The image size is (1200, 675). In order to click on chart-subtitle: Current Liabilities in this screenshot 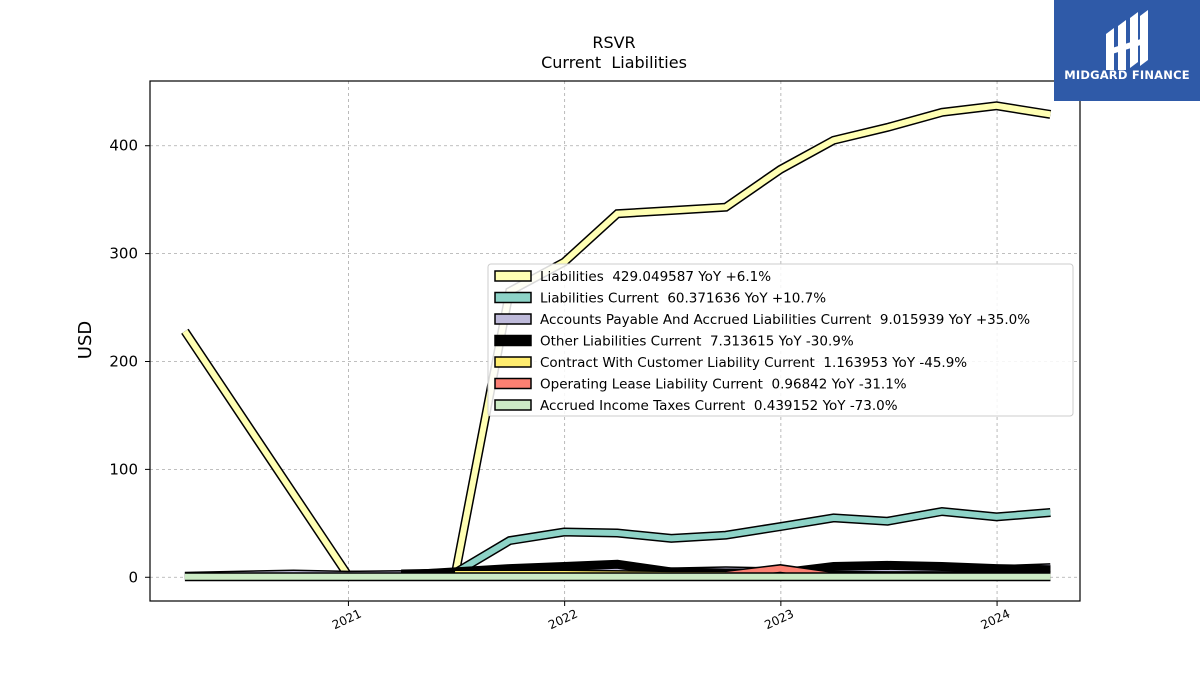, I will do `click(614, 62)`.